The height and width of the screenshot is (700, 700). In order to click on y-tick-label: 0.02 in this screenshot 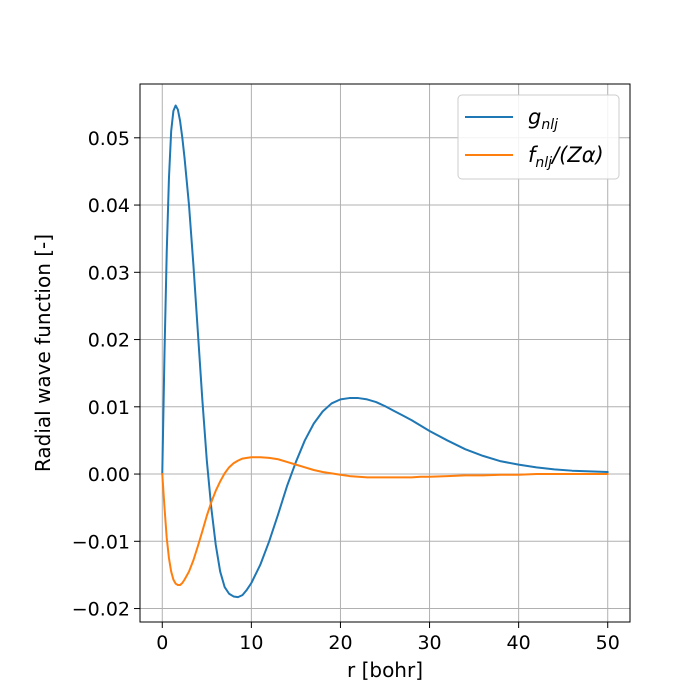, I will do `click(109, 341)`.